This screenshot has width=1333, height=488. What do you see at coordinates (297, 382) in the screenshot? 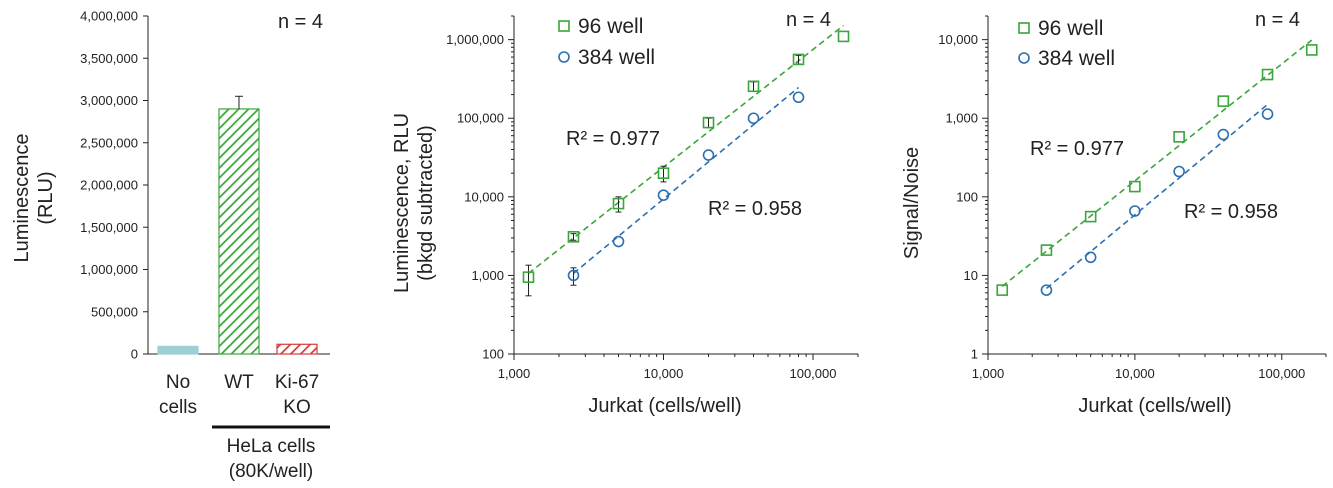
I see `category-label-ki67-line1: Ki-67` at bounding box center [297, 382].